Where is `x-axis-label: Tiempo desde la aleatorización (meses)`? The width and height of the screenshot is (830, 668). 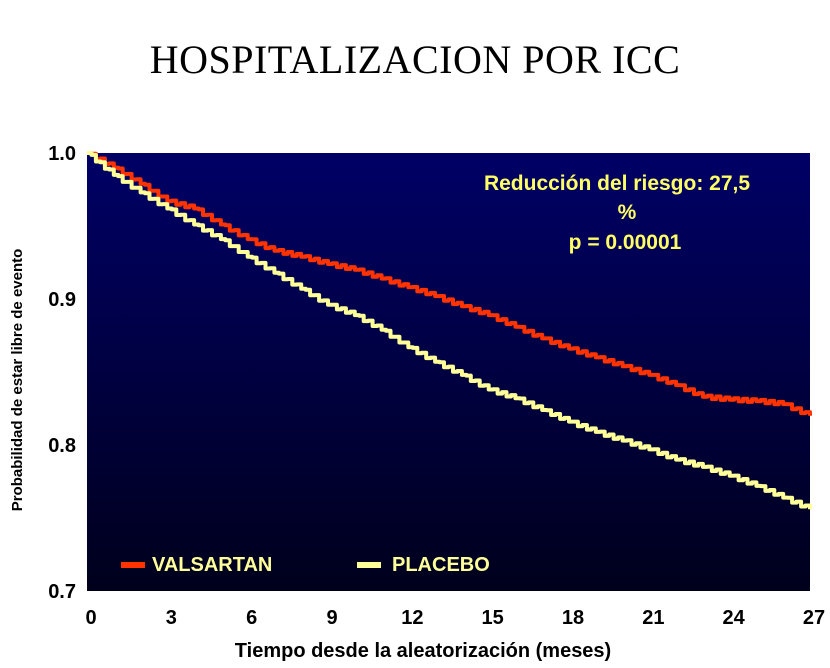
x-axis-label: Tiempo desde la aleatorización (meses) is located at coordinates (423, 651).